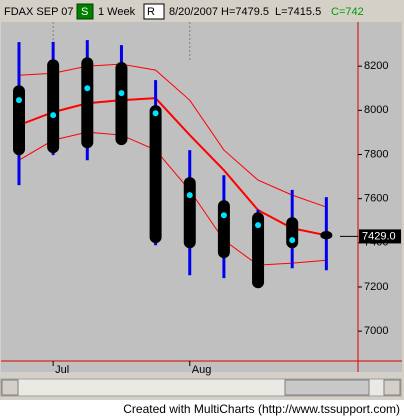  What do you see at coordinates (376, 287) in the screenshot?
I see `y-tick-label: 7200` at bounding box center [376, 287].